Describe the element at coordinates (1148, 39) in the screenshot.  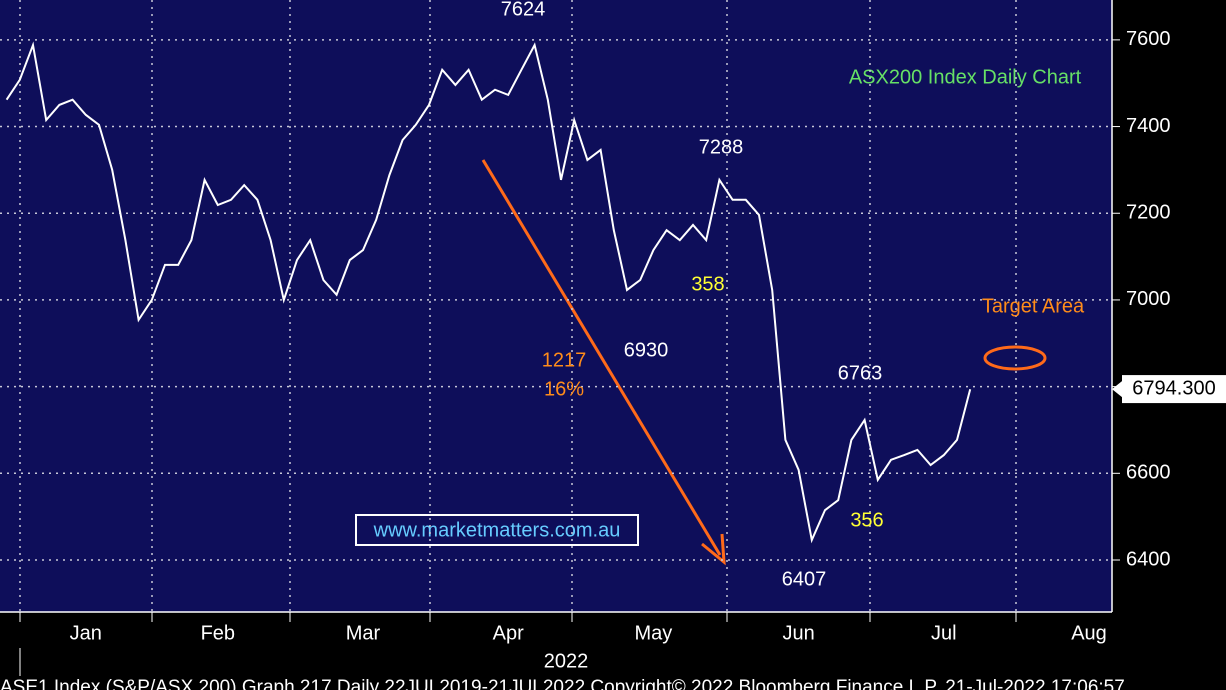
I see `y-tick-label: 7600` at that location.